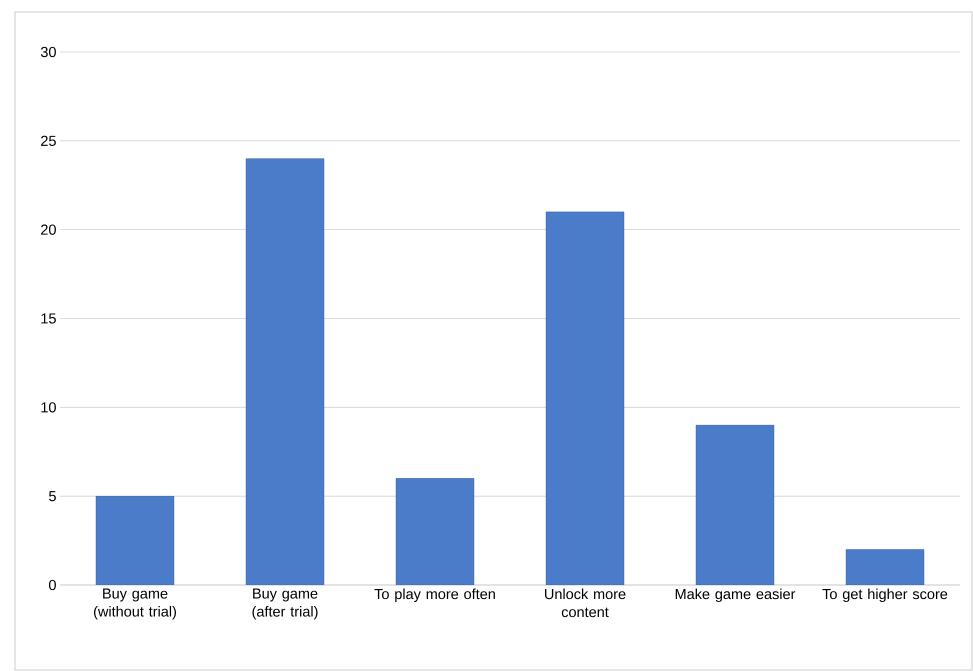  I want to click on y-tick-label: 5, so click(52, 496).